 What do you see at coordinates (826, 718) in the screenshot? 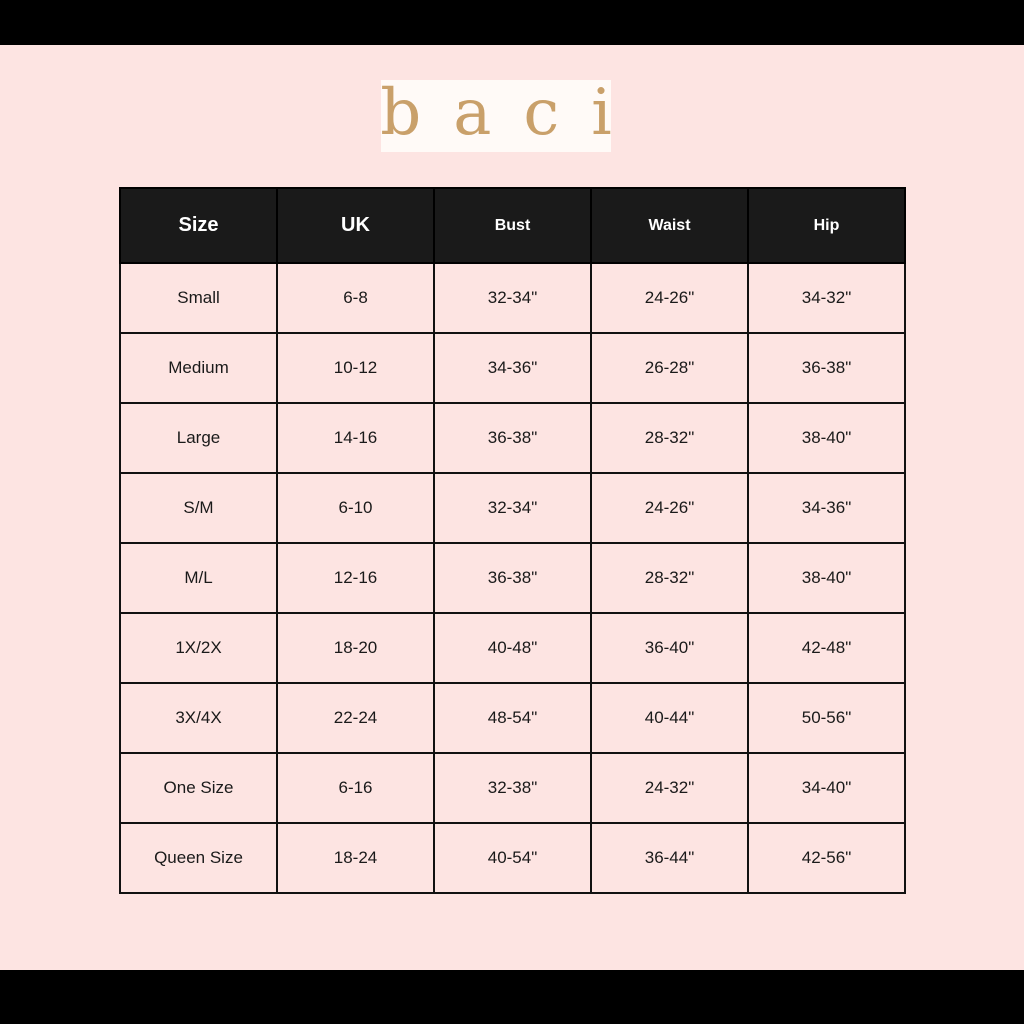
I see `table-cell: 50-56"` at bounding box center [826, 718].